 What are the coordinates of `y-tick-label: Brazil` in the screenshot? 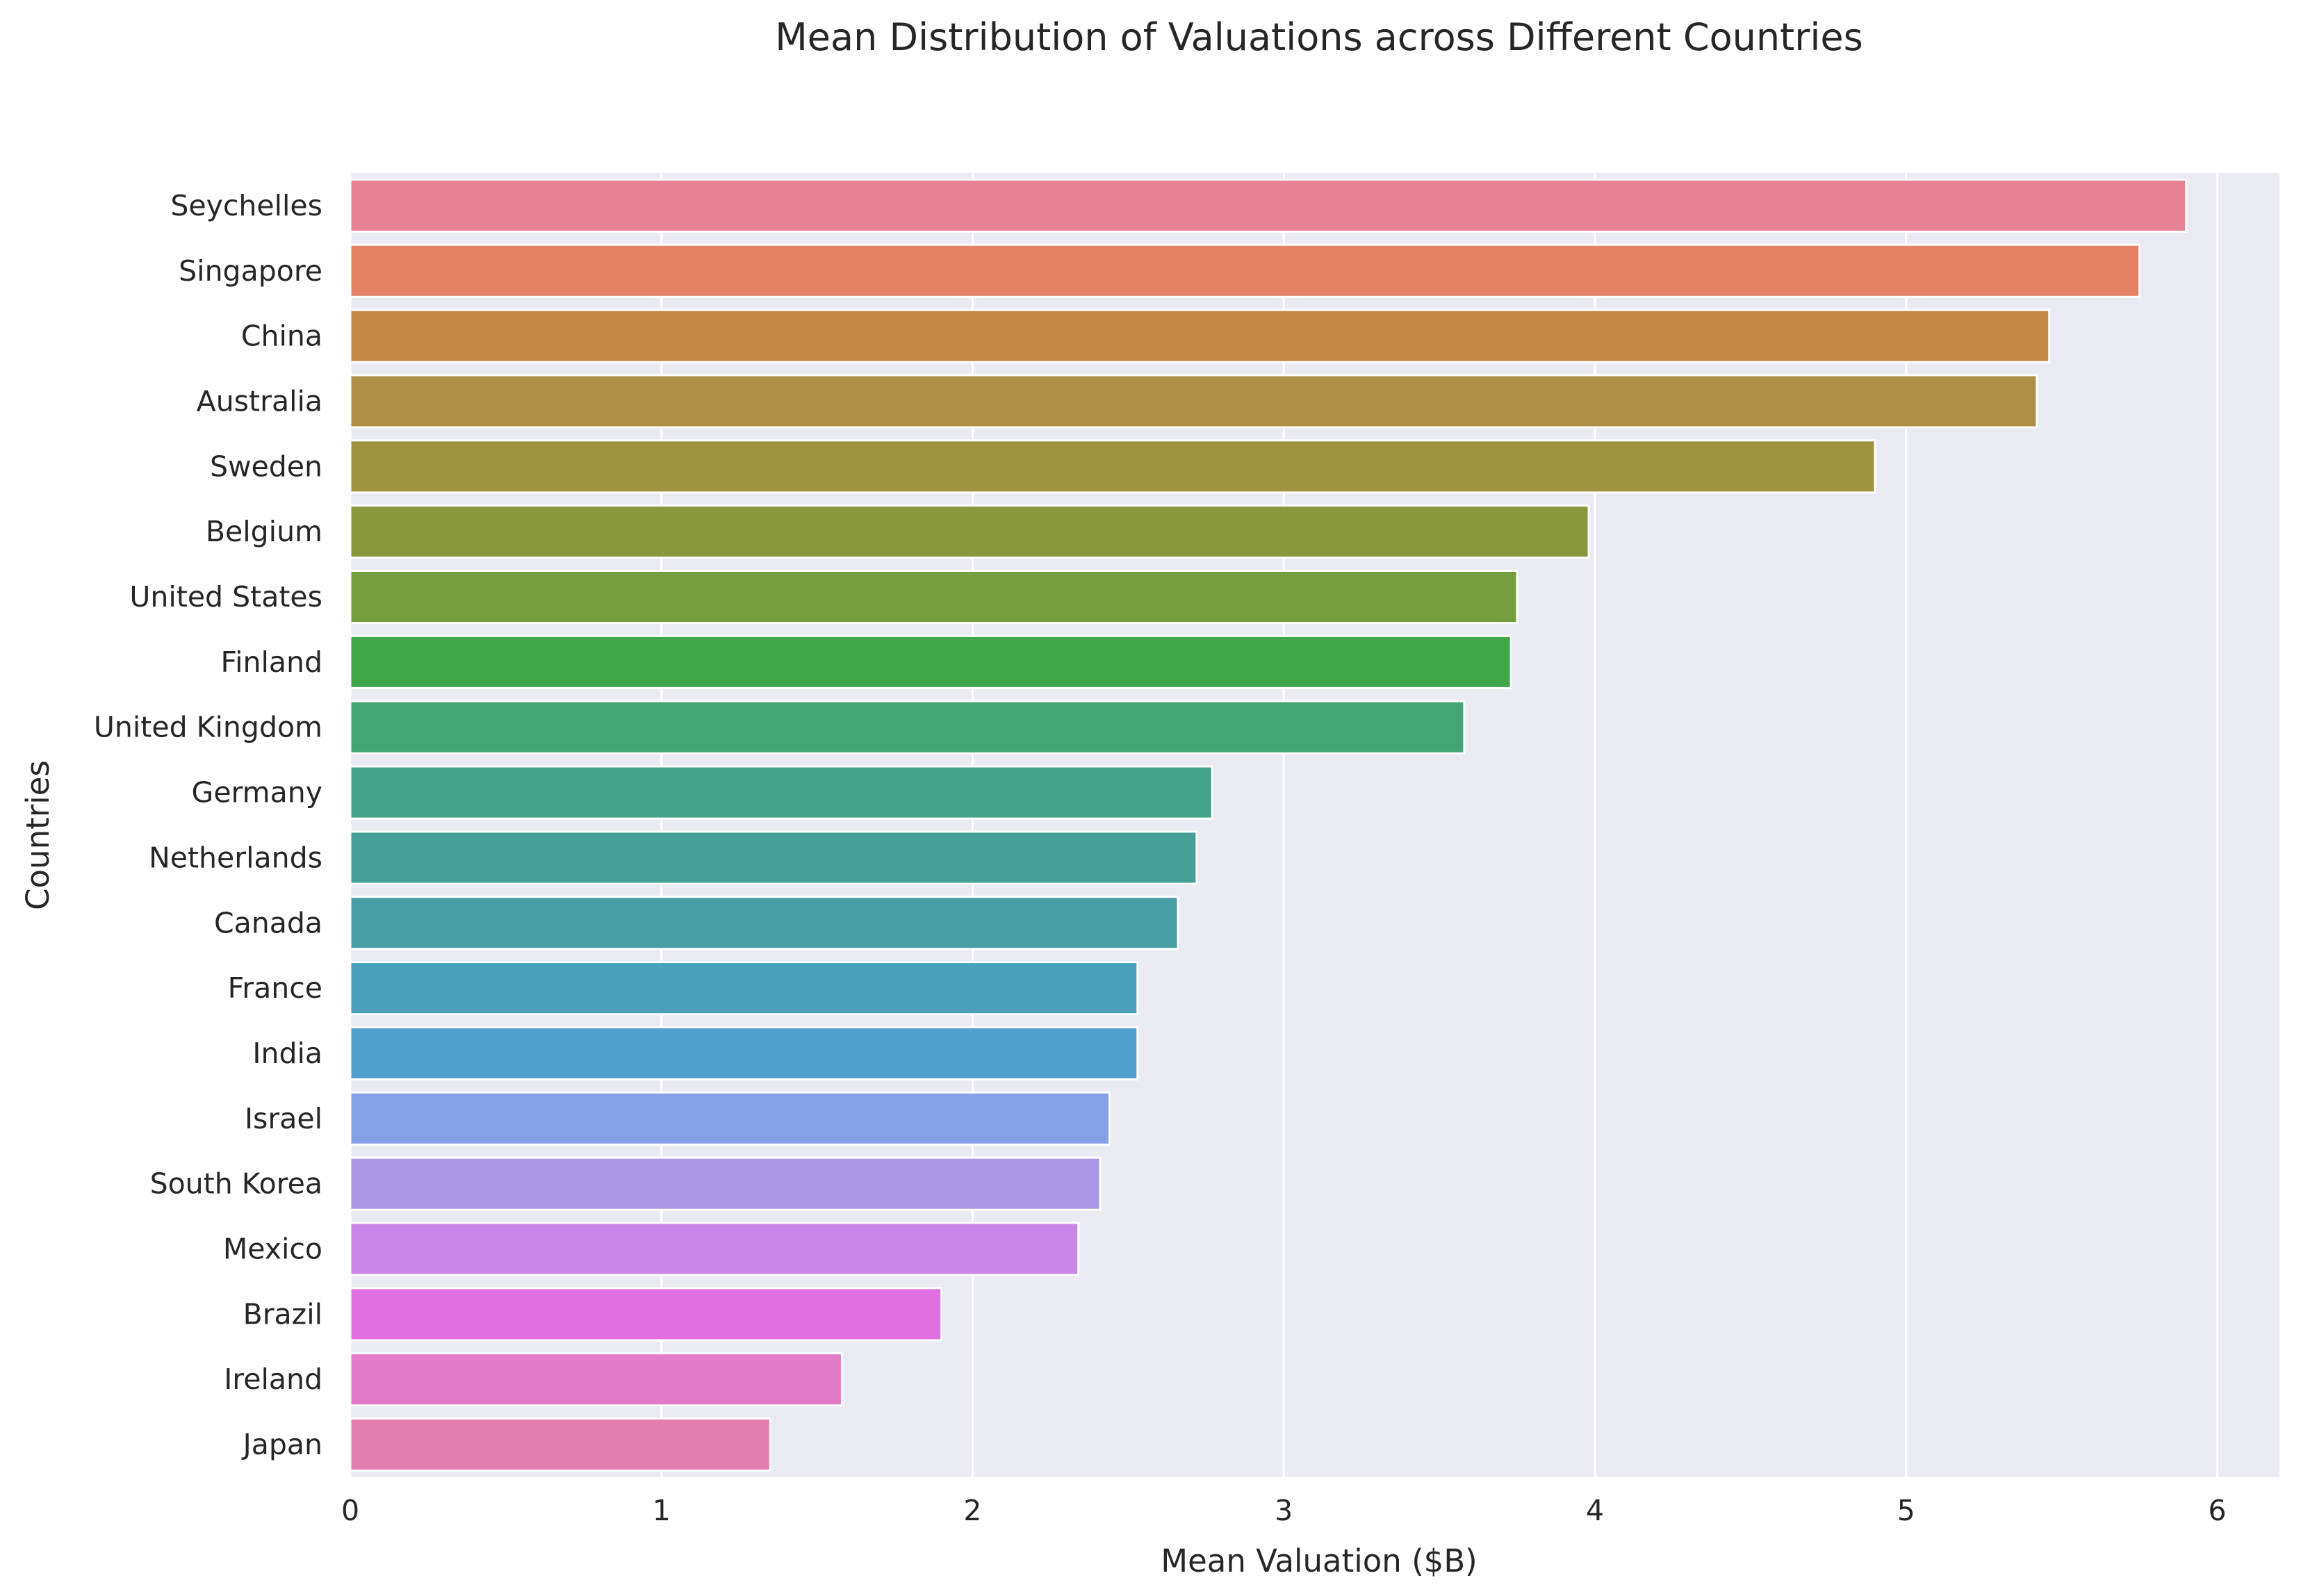 It's located at (282, 1314).